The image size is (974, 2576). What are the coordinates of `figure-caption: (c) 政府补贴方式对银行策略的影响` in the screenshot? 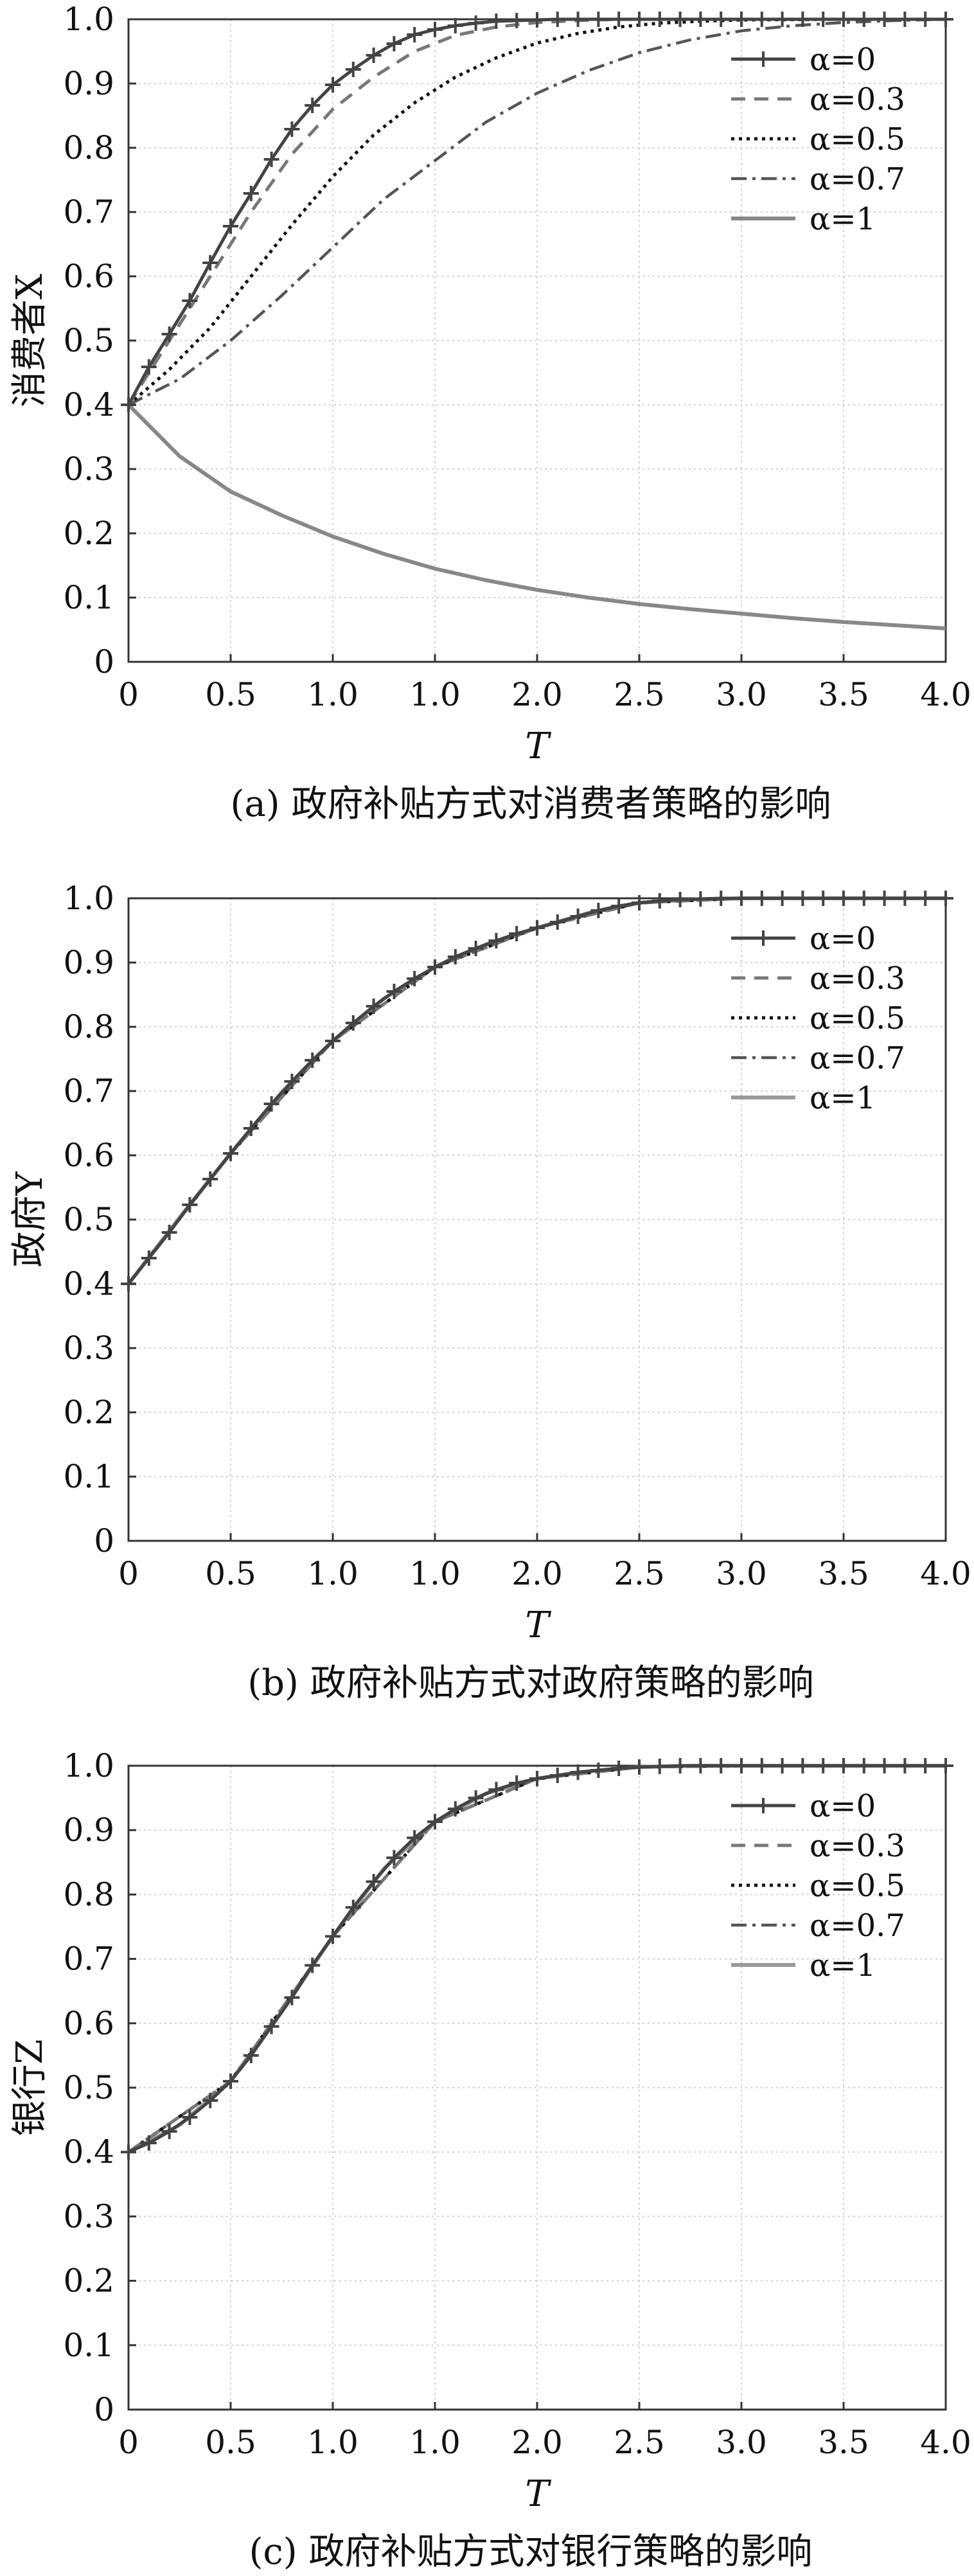 It's located at (531, 2552).